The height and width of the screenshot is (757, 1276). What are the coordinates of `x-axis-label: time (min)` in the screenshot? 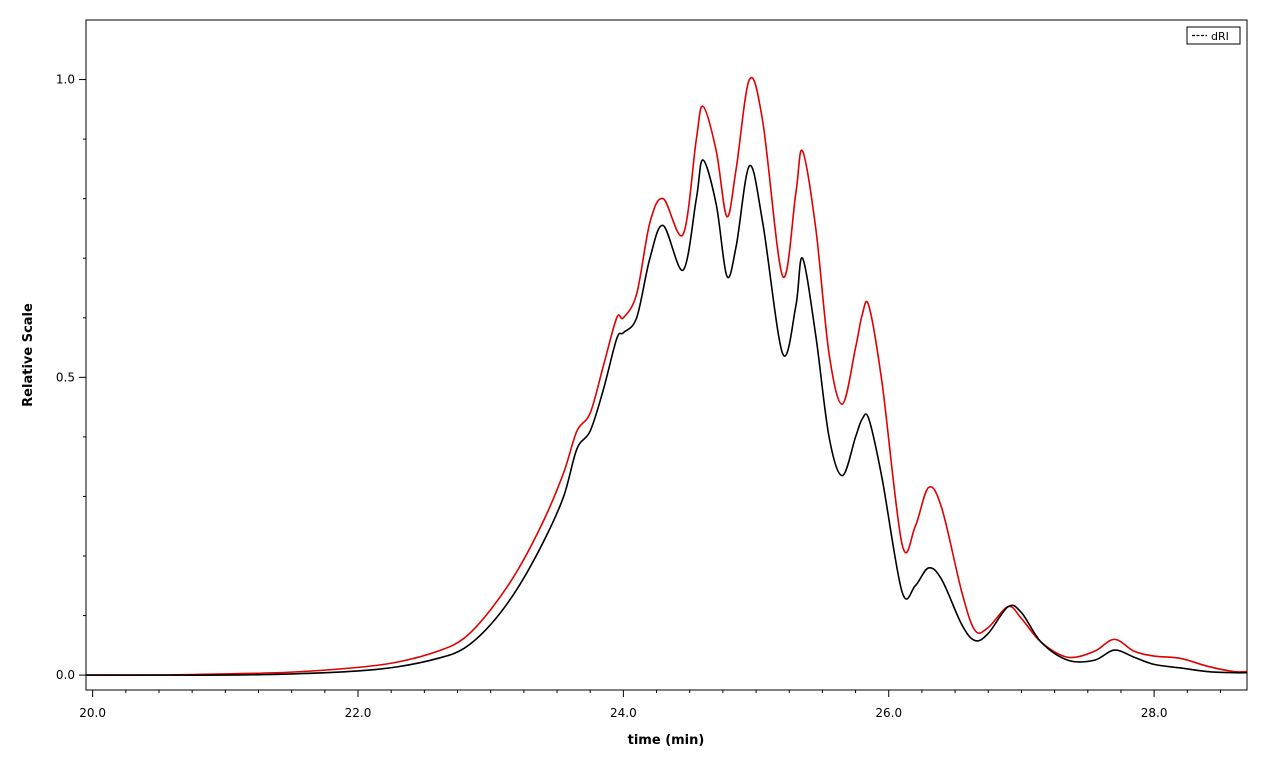 It's located at (666, 740).